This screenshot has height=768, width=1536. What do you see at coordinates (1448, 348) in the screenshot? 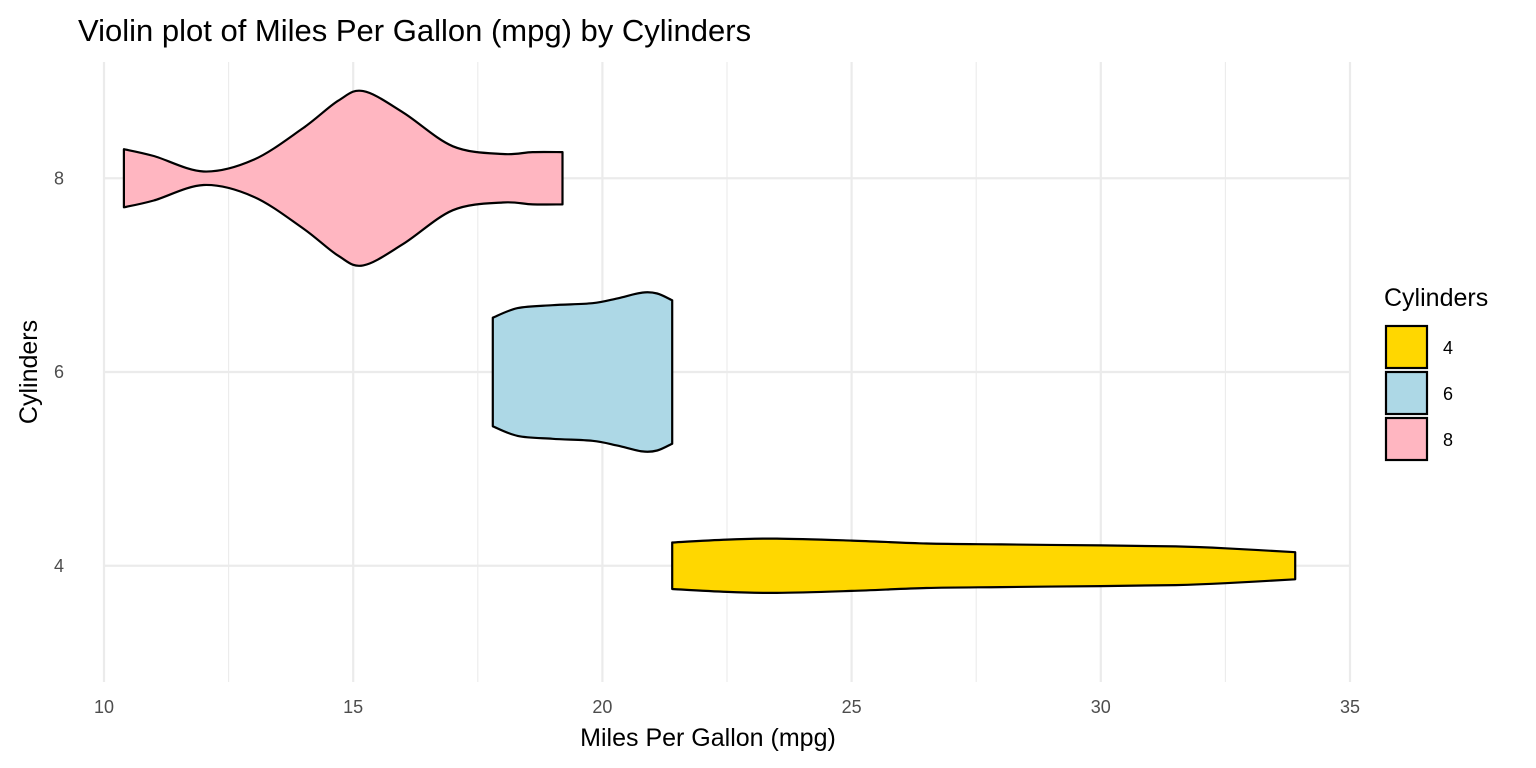
I see `legend-label-4: 4` at bounding box center [1448, 348].